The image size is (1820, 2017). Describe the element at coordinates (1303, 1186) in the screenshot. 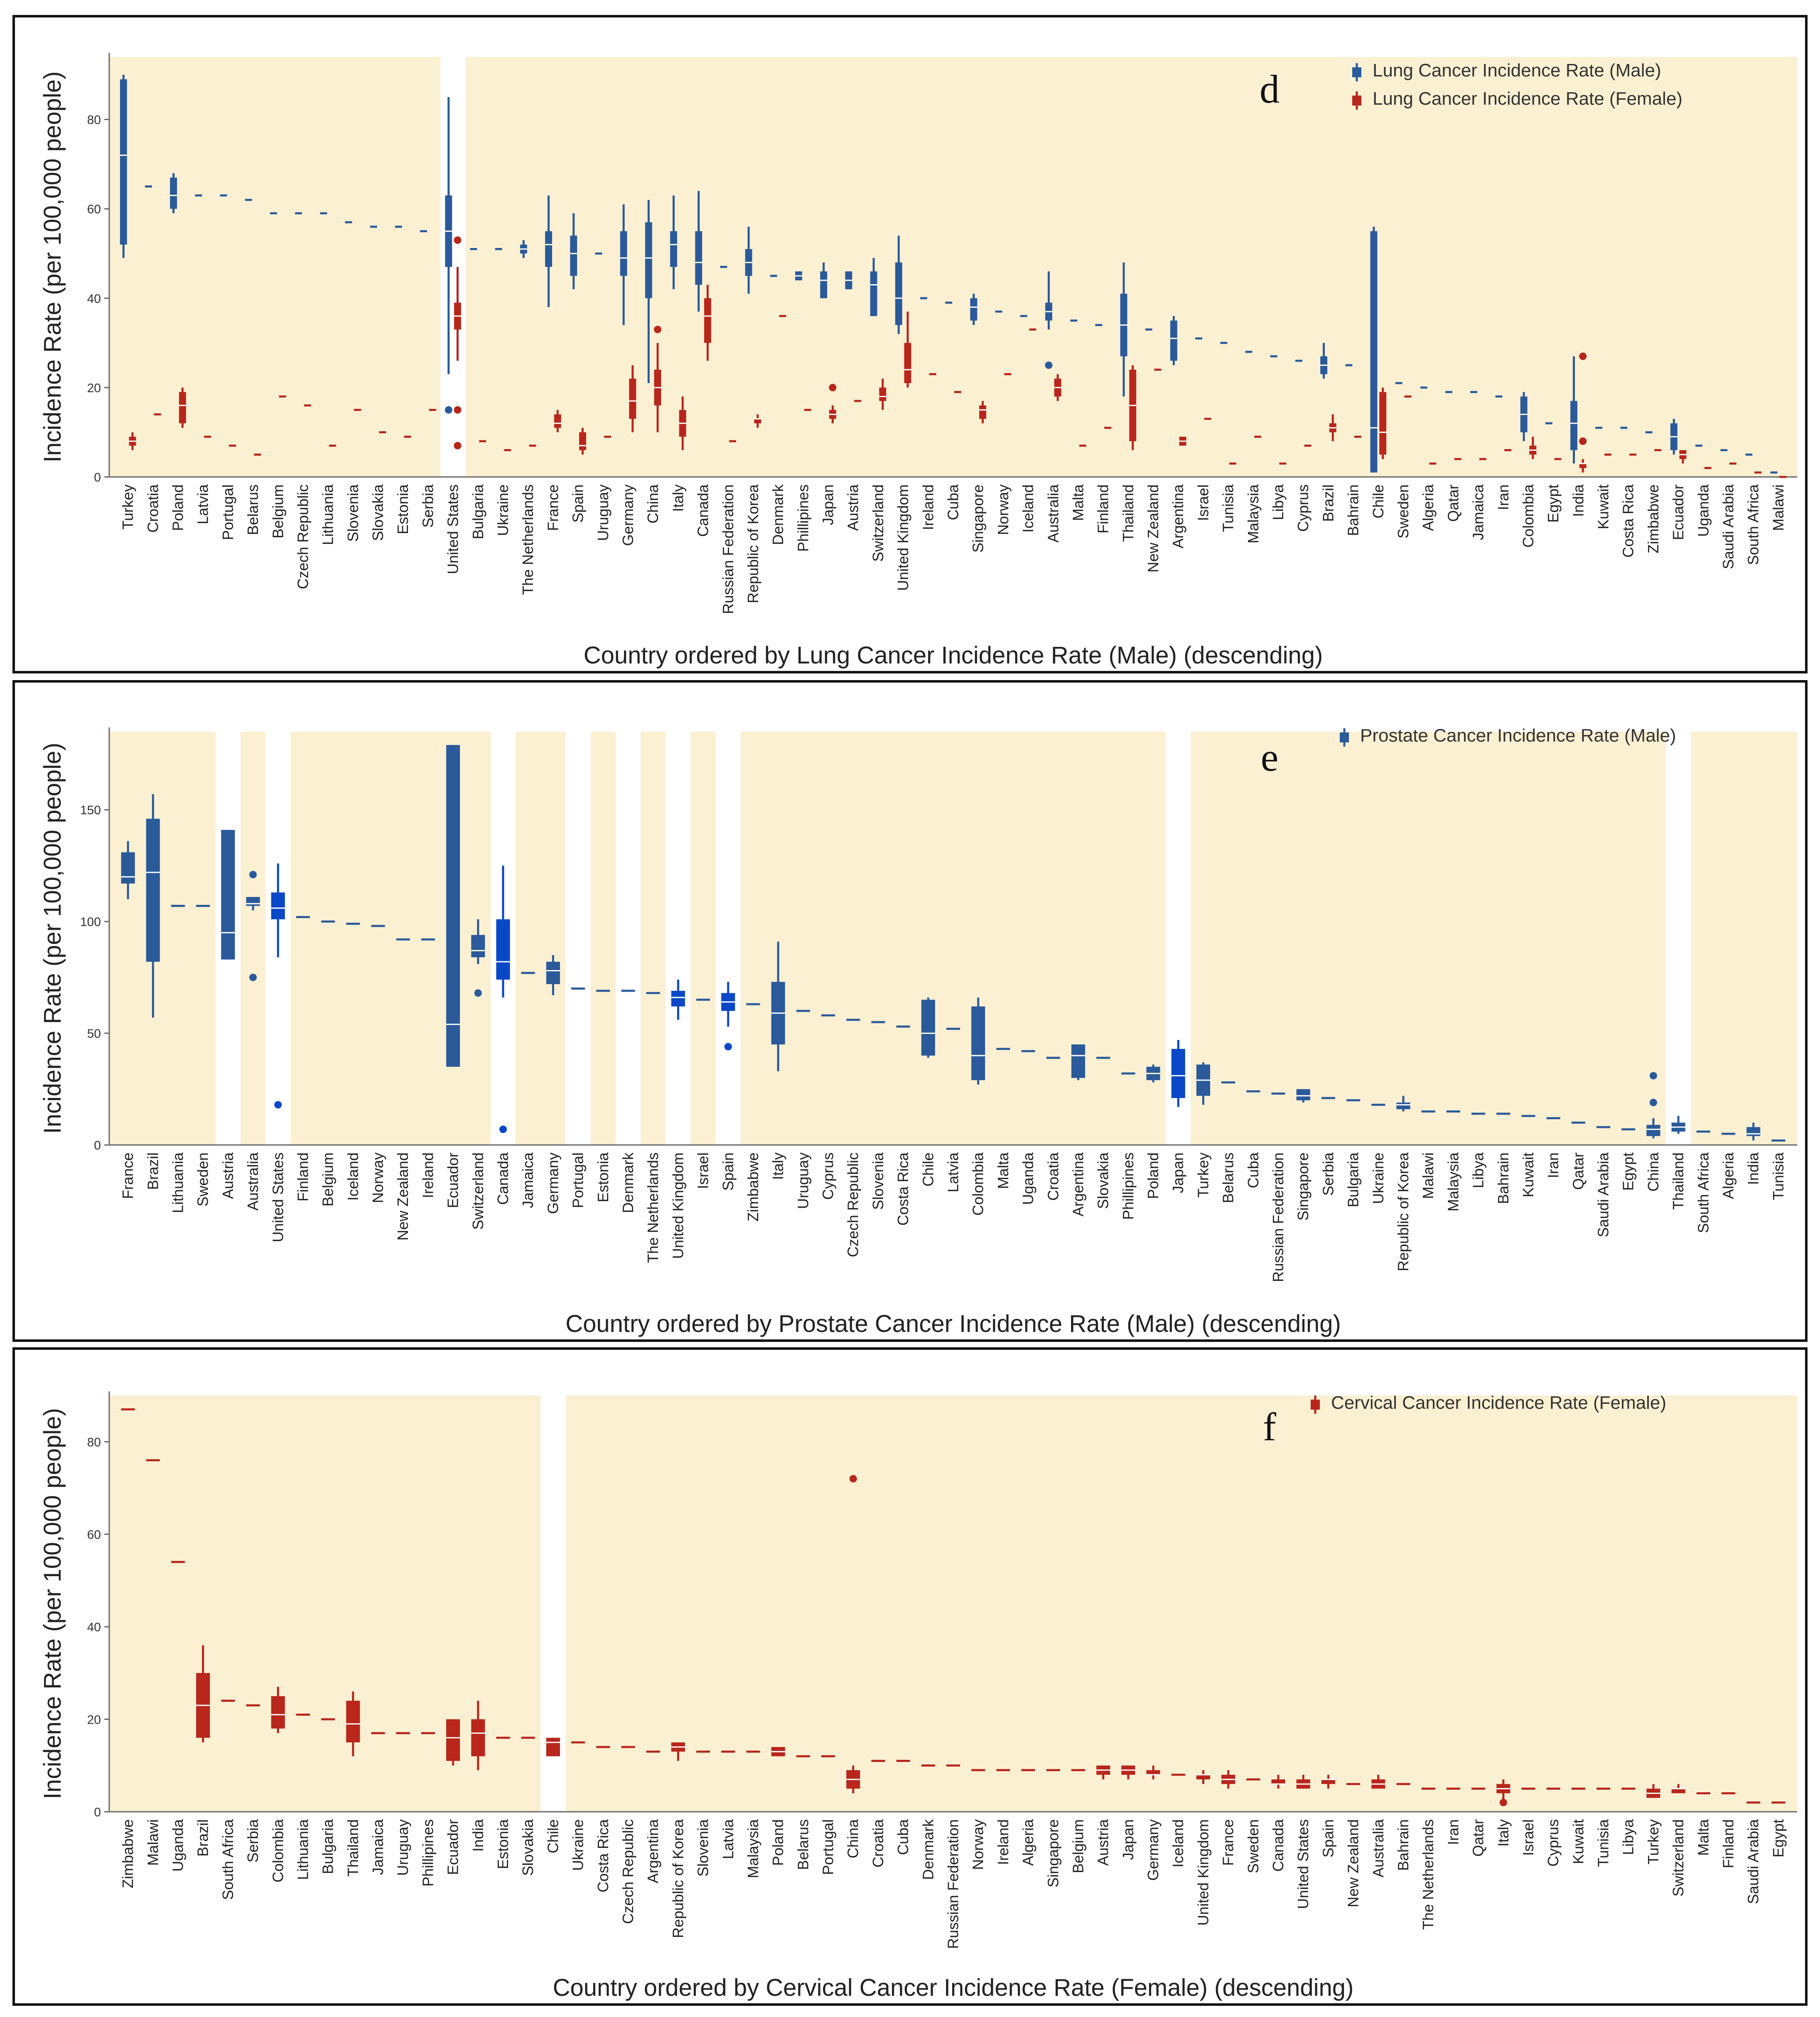

I see `category-label: Singapore` at that location.